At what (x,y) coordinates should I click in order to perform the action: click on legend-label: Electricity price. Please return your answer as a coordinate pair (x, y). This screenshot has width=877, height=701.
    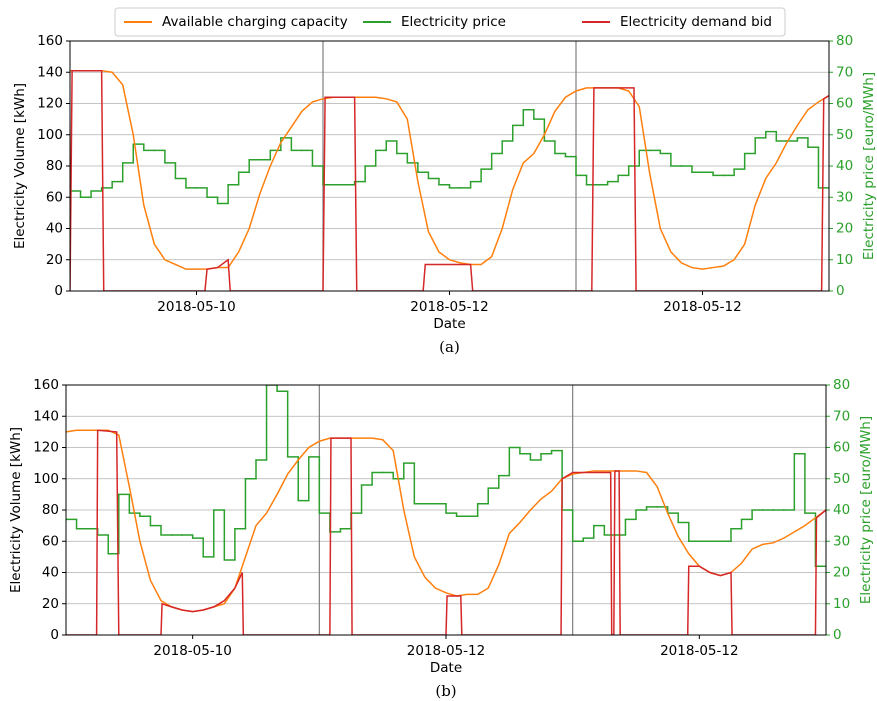
    Looking at the image, I should click on (453, 22).